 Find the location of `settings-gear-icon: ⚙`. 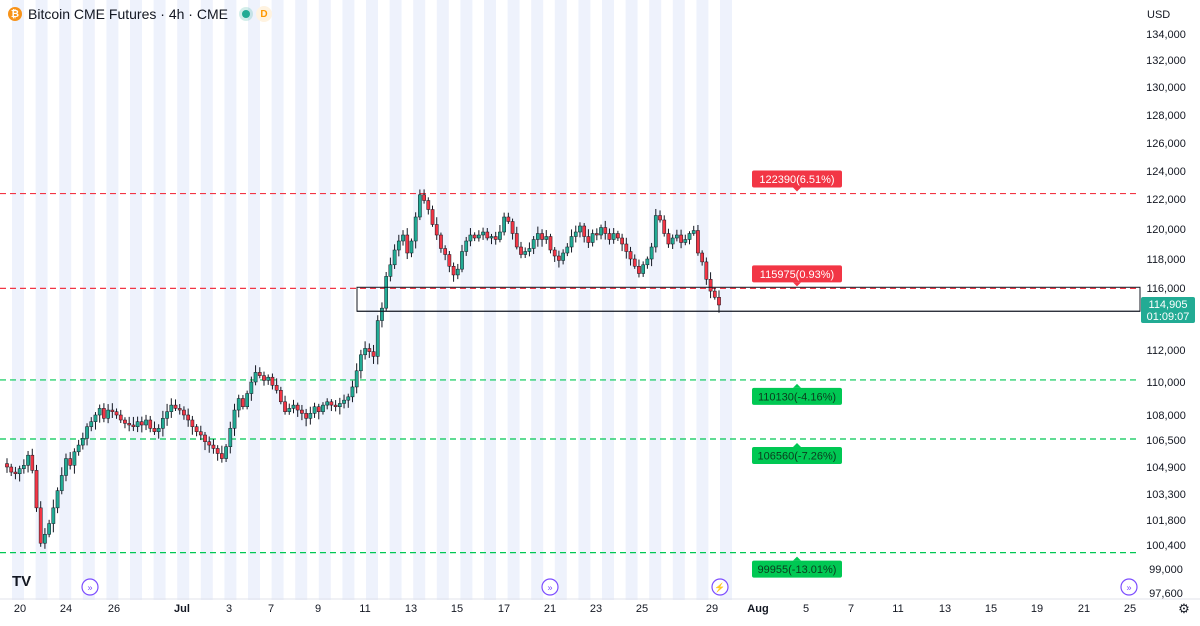

settings-gear-icon: ⚙ is located at coordinates (1184, 608).